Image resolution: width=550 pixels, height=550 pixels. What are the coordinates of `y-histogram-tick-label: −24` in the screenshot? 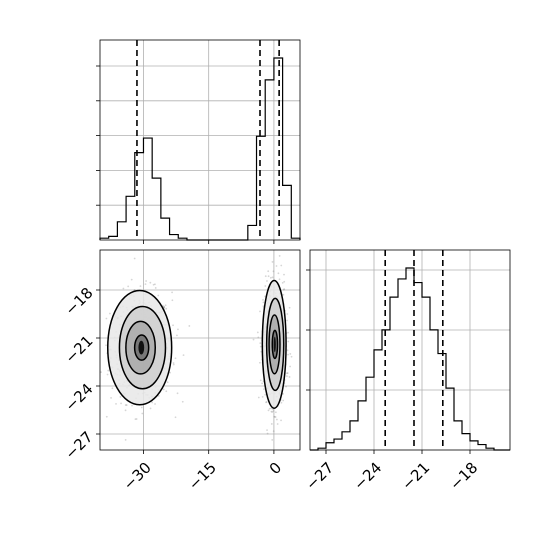 It's located at (367, 476).